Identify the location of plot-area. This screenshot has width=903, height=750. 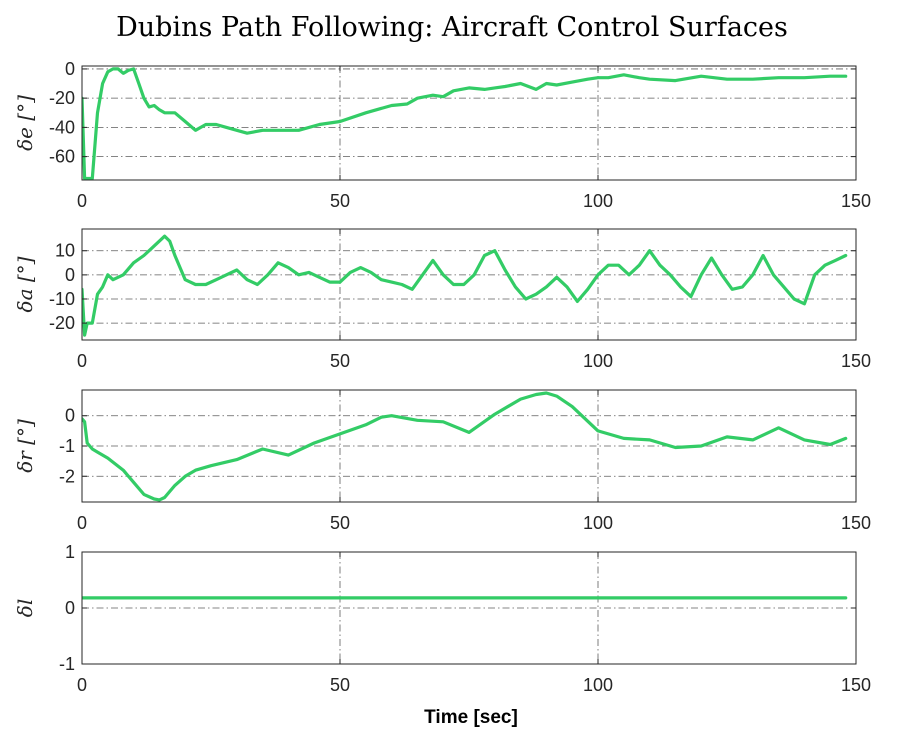
(469, 123).